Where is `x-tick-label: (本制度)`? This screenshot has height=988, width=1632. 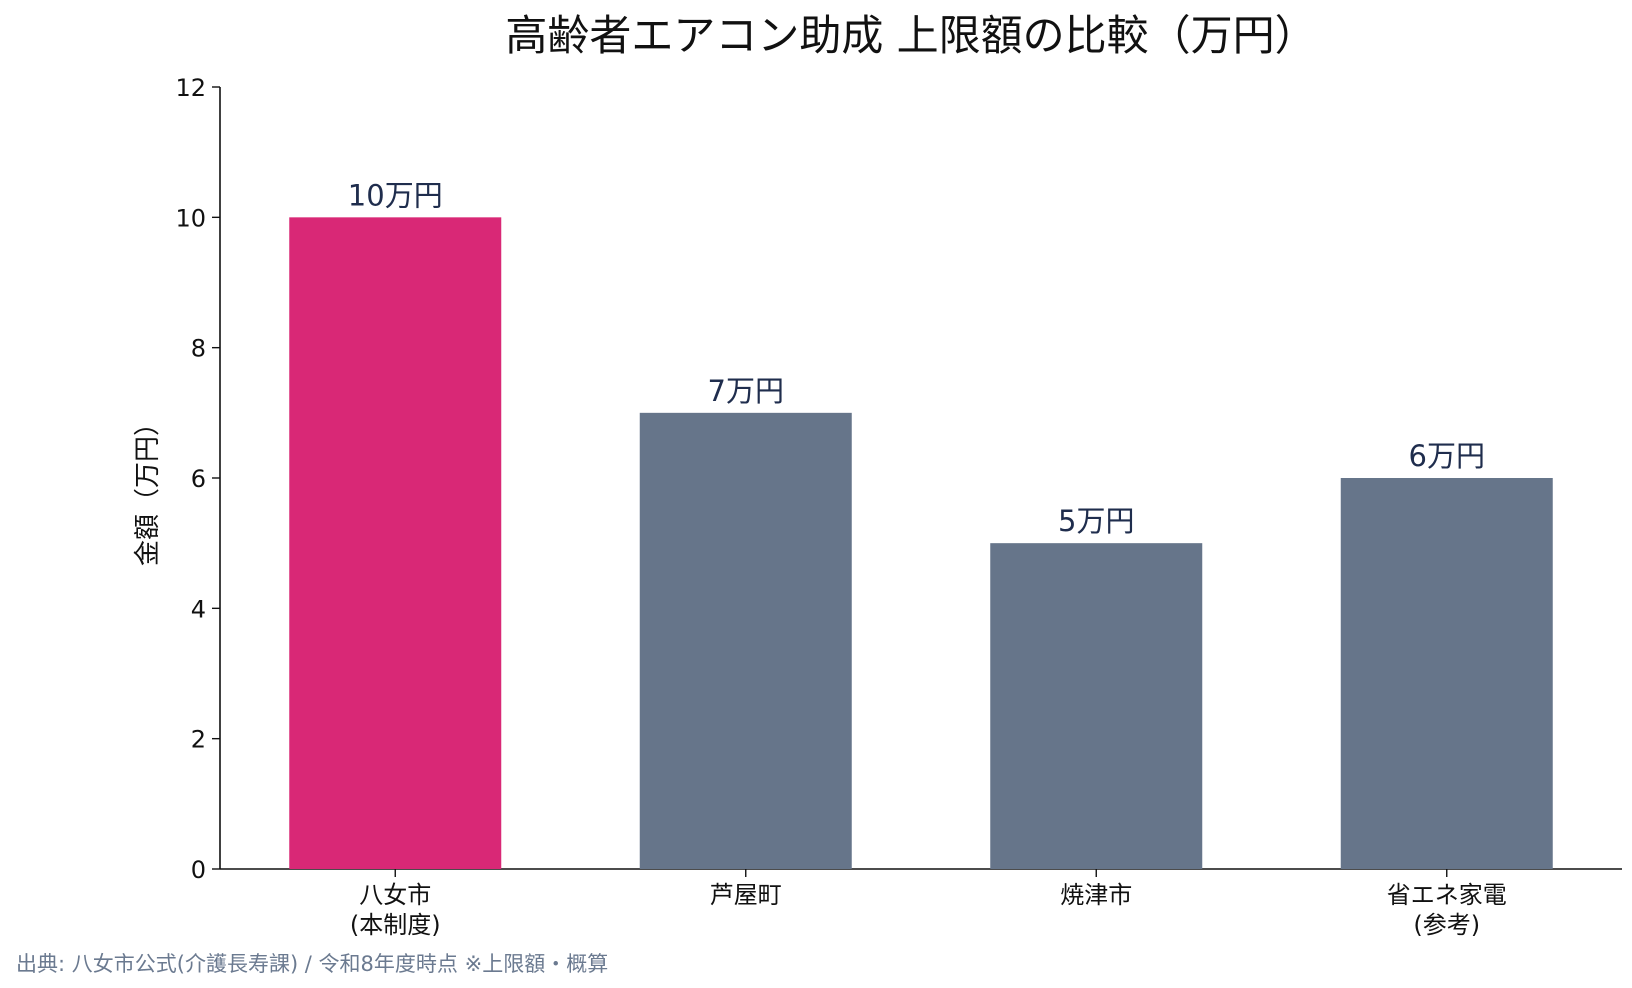 x-tick-label: (本制度) is located at coordinates (395, 925).